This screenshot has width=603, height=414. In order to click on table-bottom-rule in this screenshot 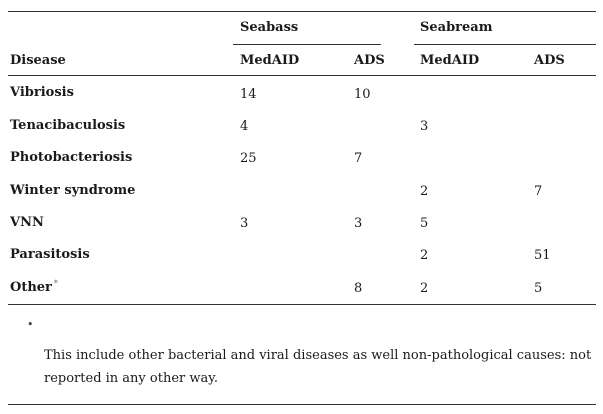, I will do `click(302, 304)`.